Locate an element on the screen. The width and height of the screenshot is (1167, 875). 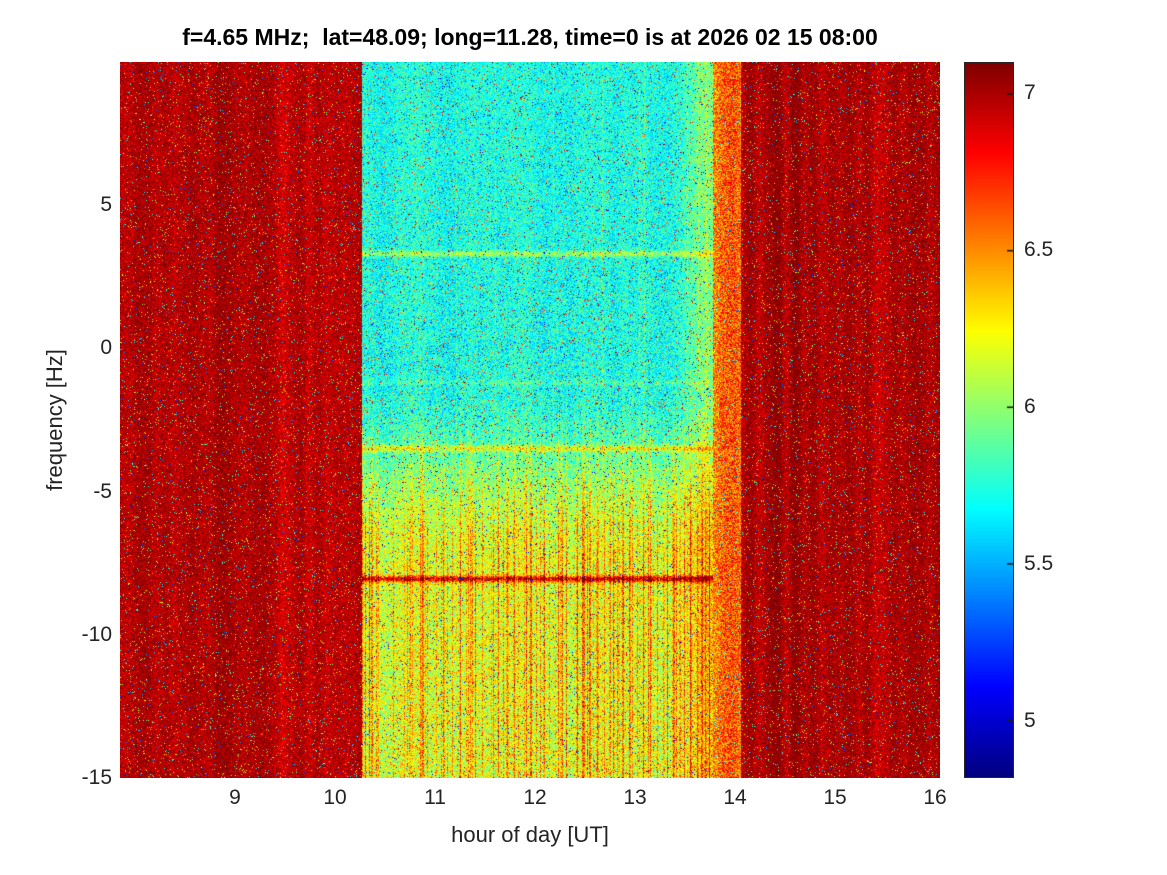
y-tick-label: -15 is located at coordinates (96, 777).